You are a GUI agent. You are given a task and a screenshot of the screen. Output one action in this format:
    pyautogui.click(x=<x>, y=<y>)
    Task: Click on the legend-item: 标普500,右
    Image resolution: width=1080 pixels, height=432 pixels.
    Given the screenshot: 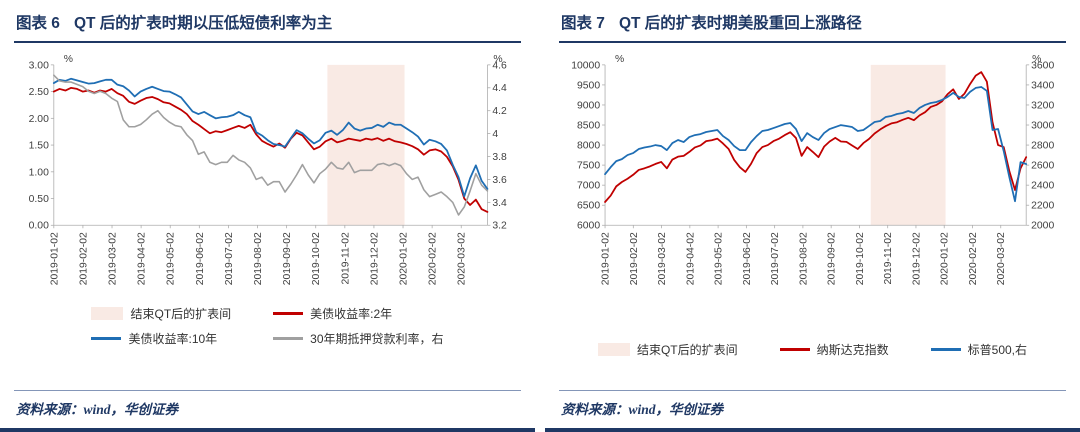 What is the action you would take?
    pyautogui.click(x=979, y=349)
    